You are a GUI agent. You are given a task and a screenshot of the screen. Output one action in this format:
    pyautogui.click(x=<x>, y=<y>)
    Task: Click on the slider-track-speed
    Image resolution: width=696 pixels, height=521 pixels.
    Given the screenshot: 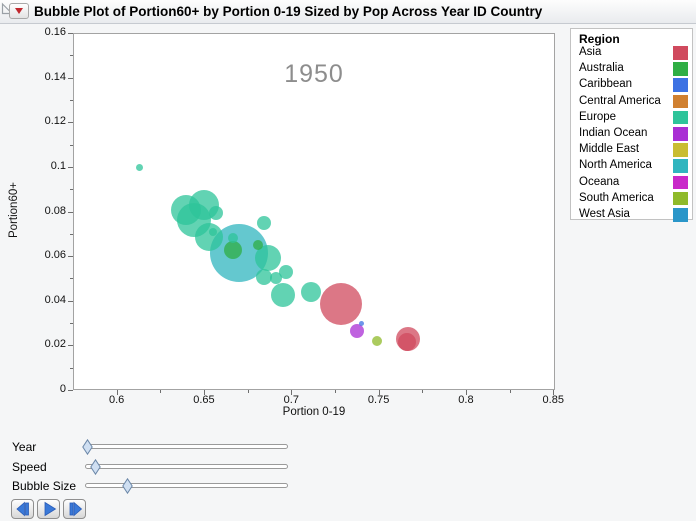 What is the action you would take?
    pyautogui.click(x=186, y=466)
    